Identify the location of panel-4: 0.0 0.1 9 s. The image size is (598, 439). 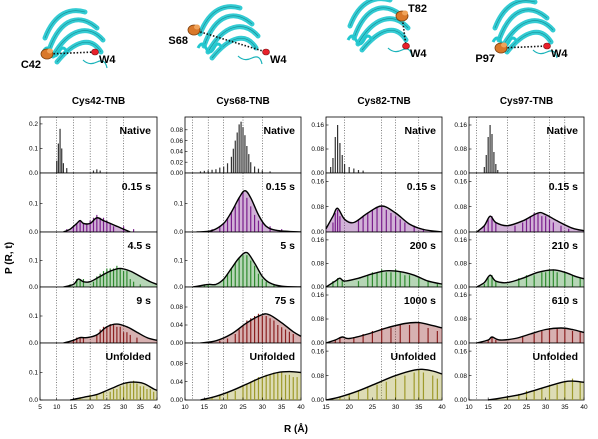
(93, 316).